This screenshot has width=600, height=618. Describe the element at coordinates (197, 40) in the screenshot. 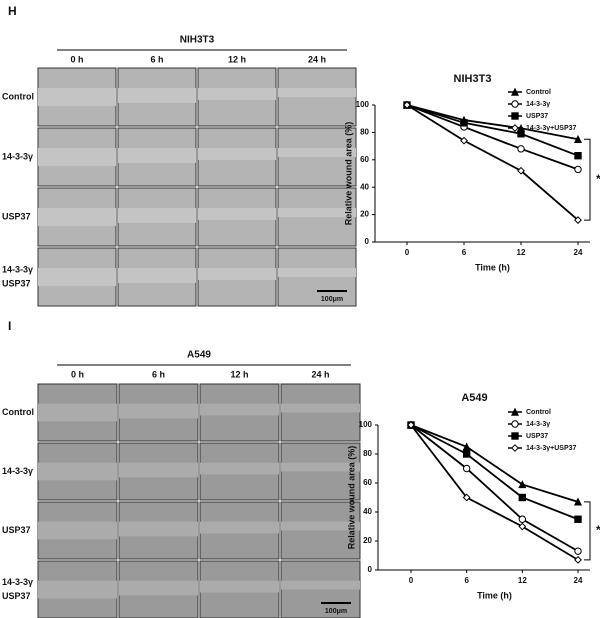

I see `cell-line: NIH3T3` at that location.